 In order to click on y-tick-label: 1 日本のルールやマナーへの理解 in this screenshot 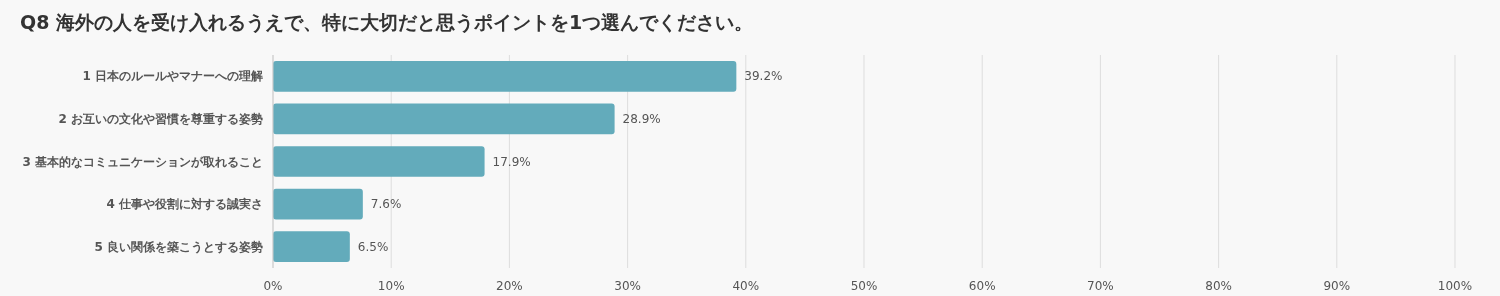, I will do `click(172, 76)`.